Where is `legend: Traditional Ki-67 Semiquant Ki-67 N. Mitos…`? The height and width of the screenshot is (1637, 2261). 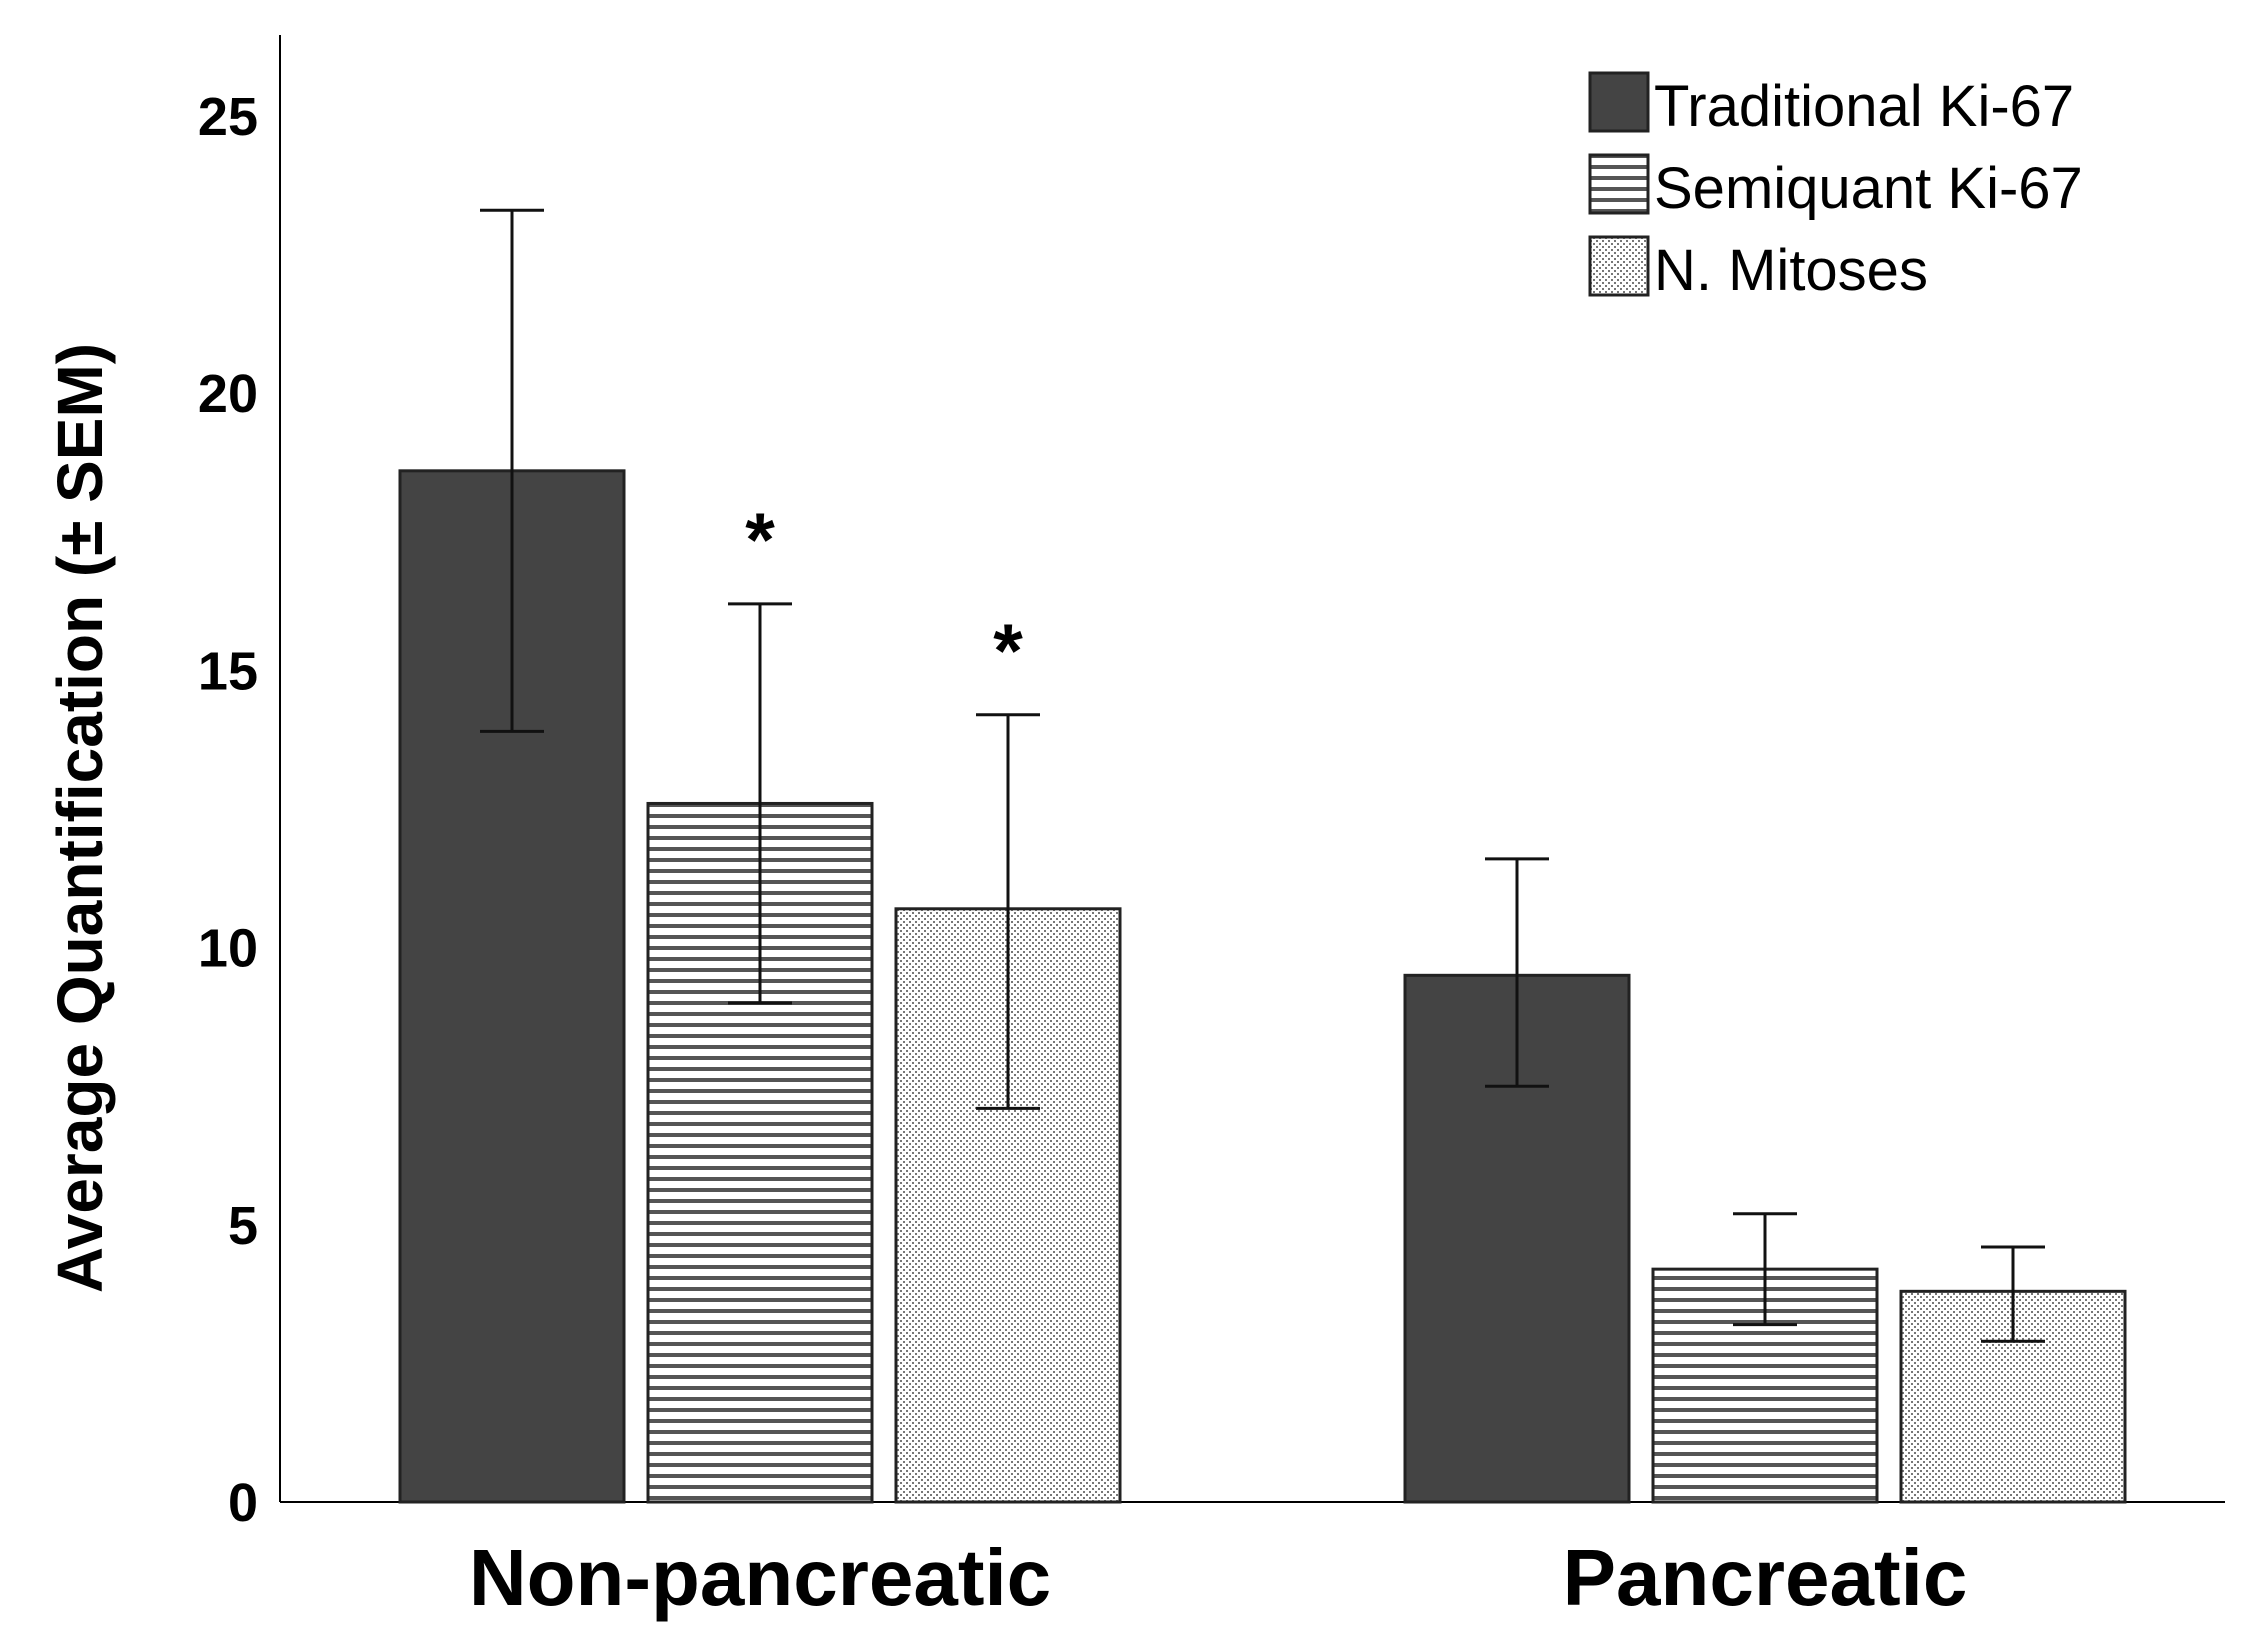
legend: Traditional Ki-67 Semiquant Ki-67 N. Mitos… is located at coordinates (1835, 187).